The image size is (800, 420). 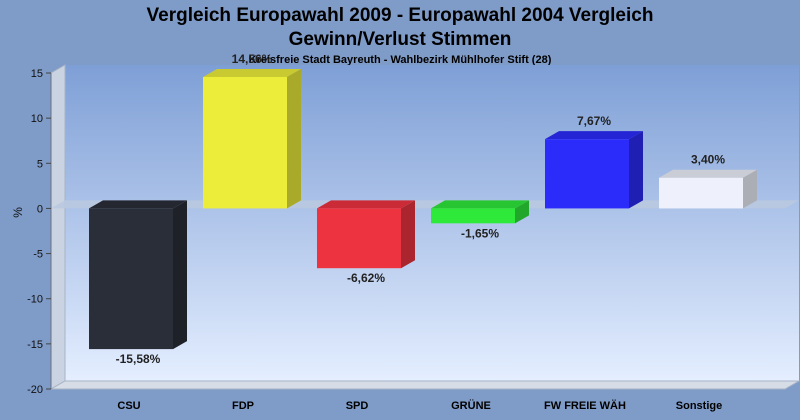 What do you see at coordinates (585, 405) in the screenshot?
I see `category-label: FW FREIE WÄH` at bounding box center [585, 405].